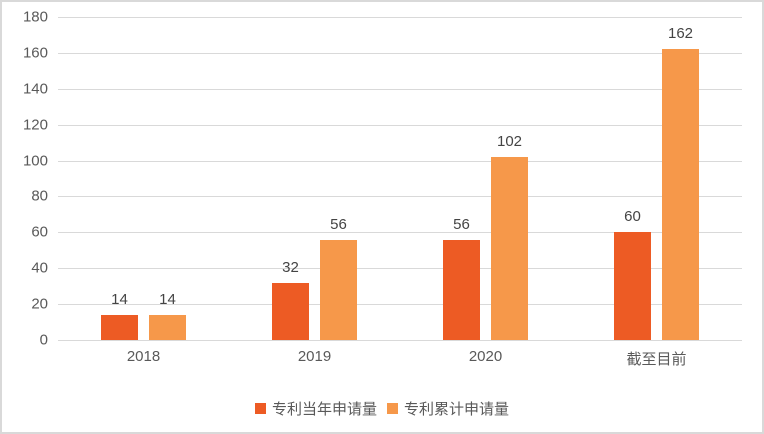 This screenshot has height=434, width=764. What do you see at coordinates (656, 359) in the screenshot?
I see `x-tick-label: 截至目前` at bounding box center [656, 359].